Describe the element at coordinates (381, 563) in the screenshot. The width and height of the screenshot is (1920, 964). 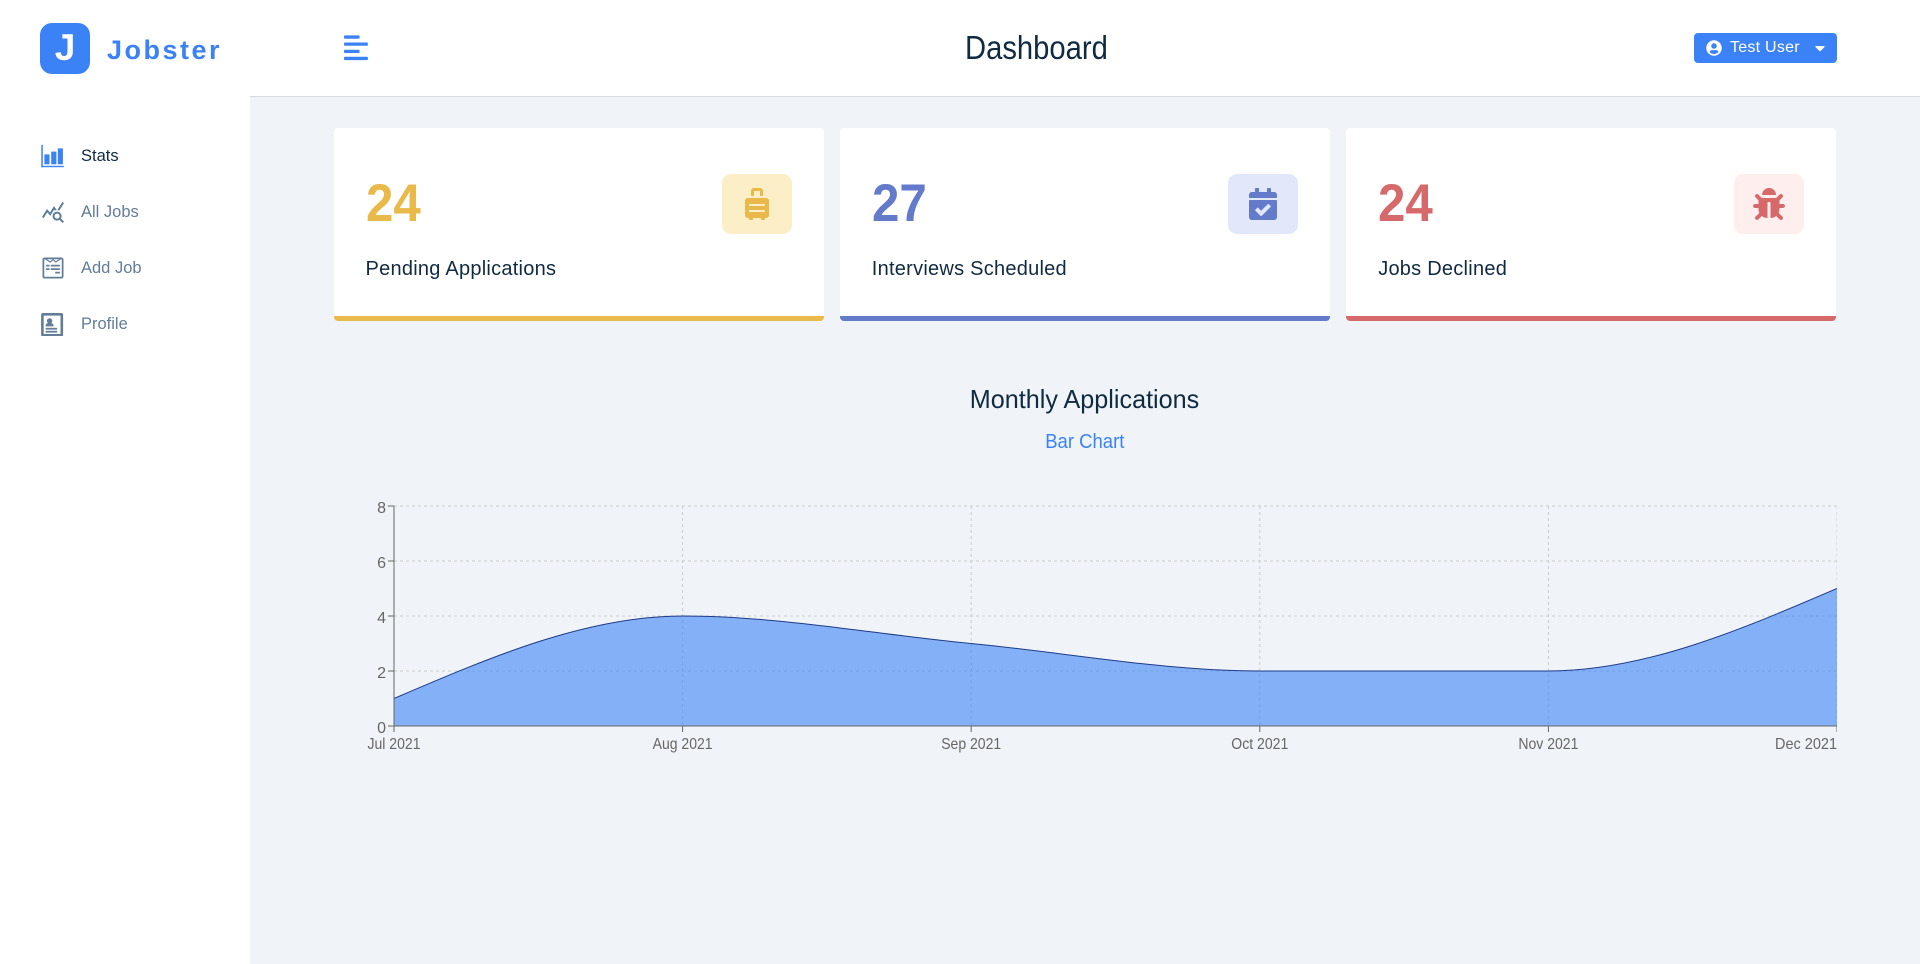
I see `svg-text: 6` at that location.